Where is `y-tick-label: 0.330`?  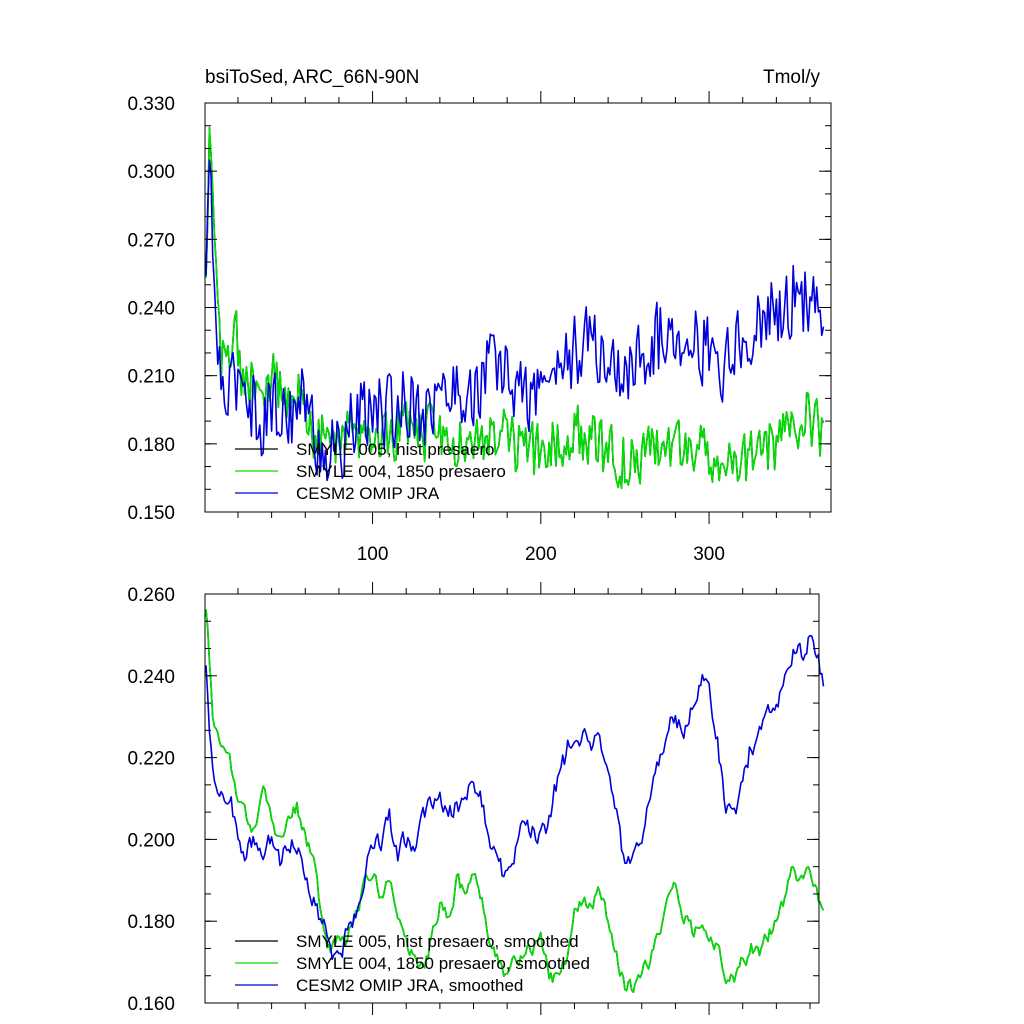 y-tick-label: 0.330 is located at coordinates (151, 104).